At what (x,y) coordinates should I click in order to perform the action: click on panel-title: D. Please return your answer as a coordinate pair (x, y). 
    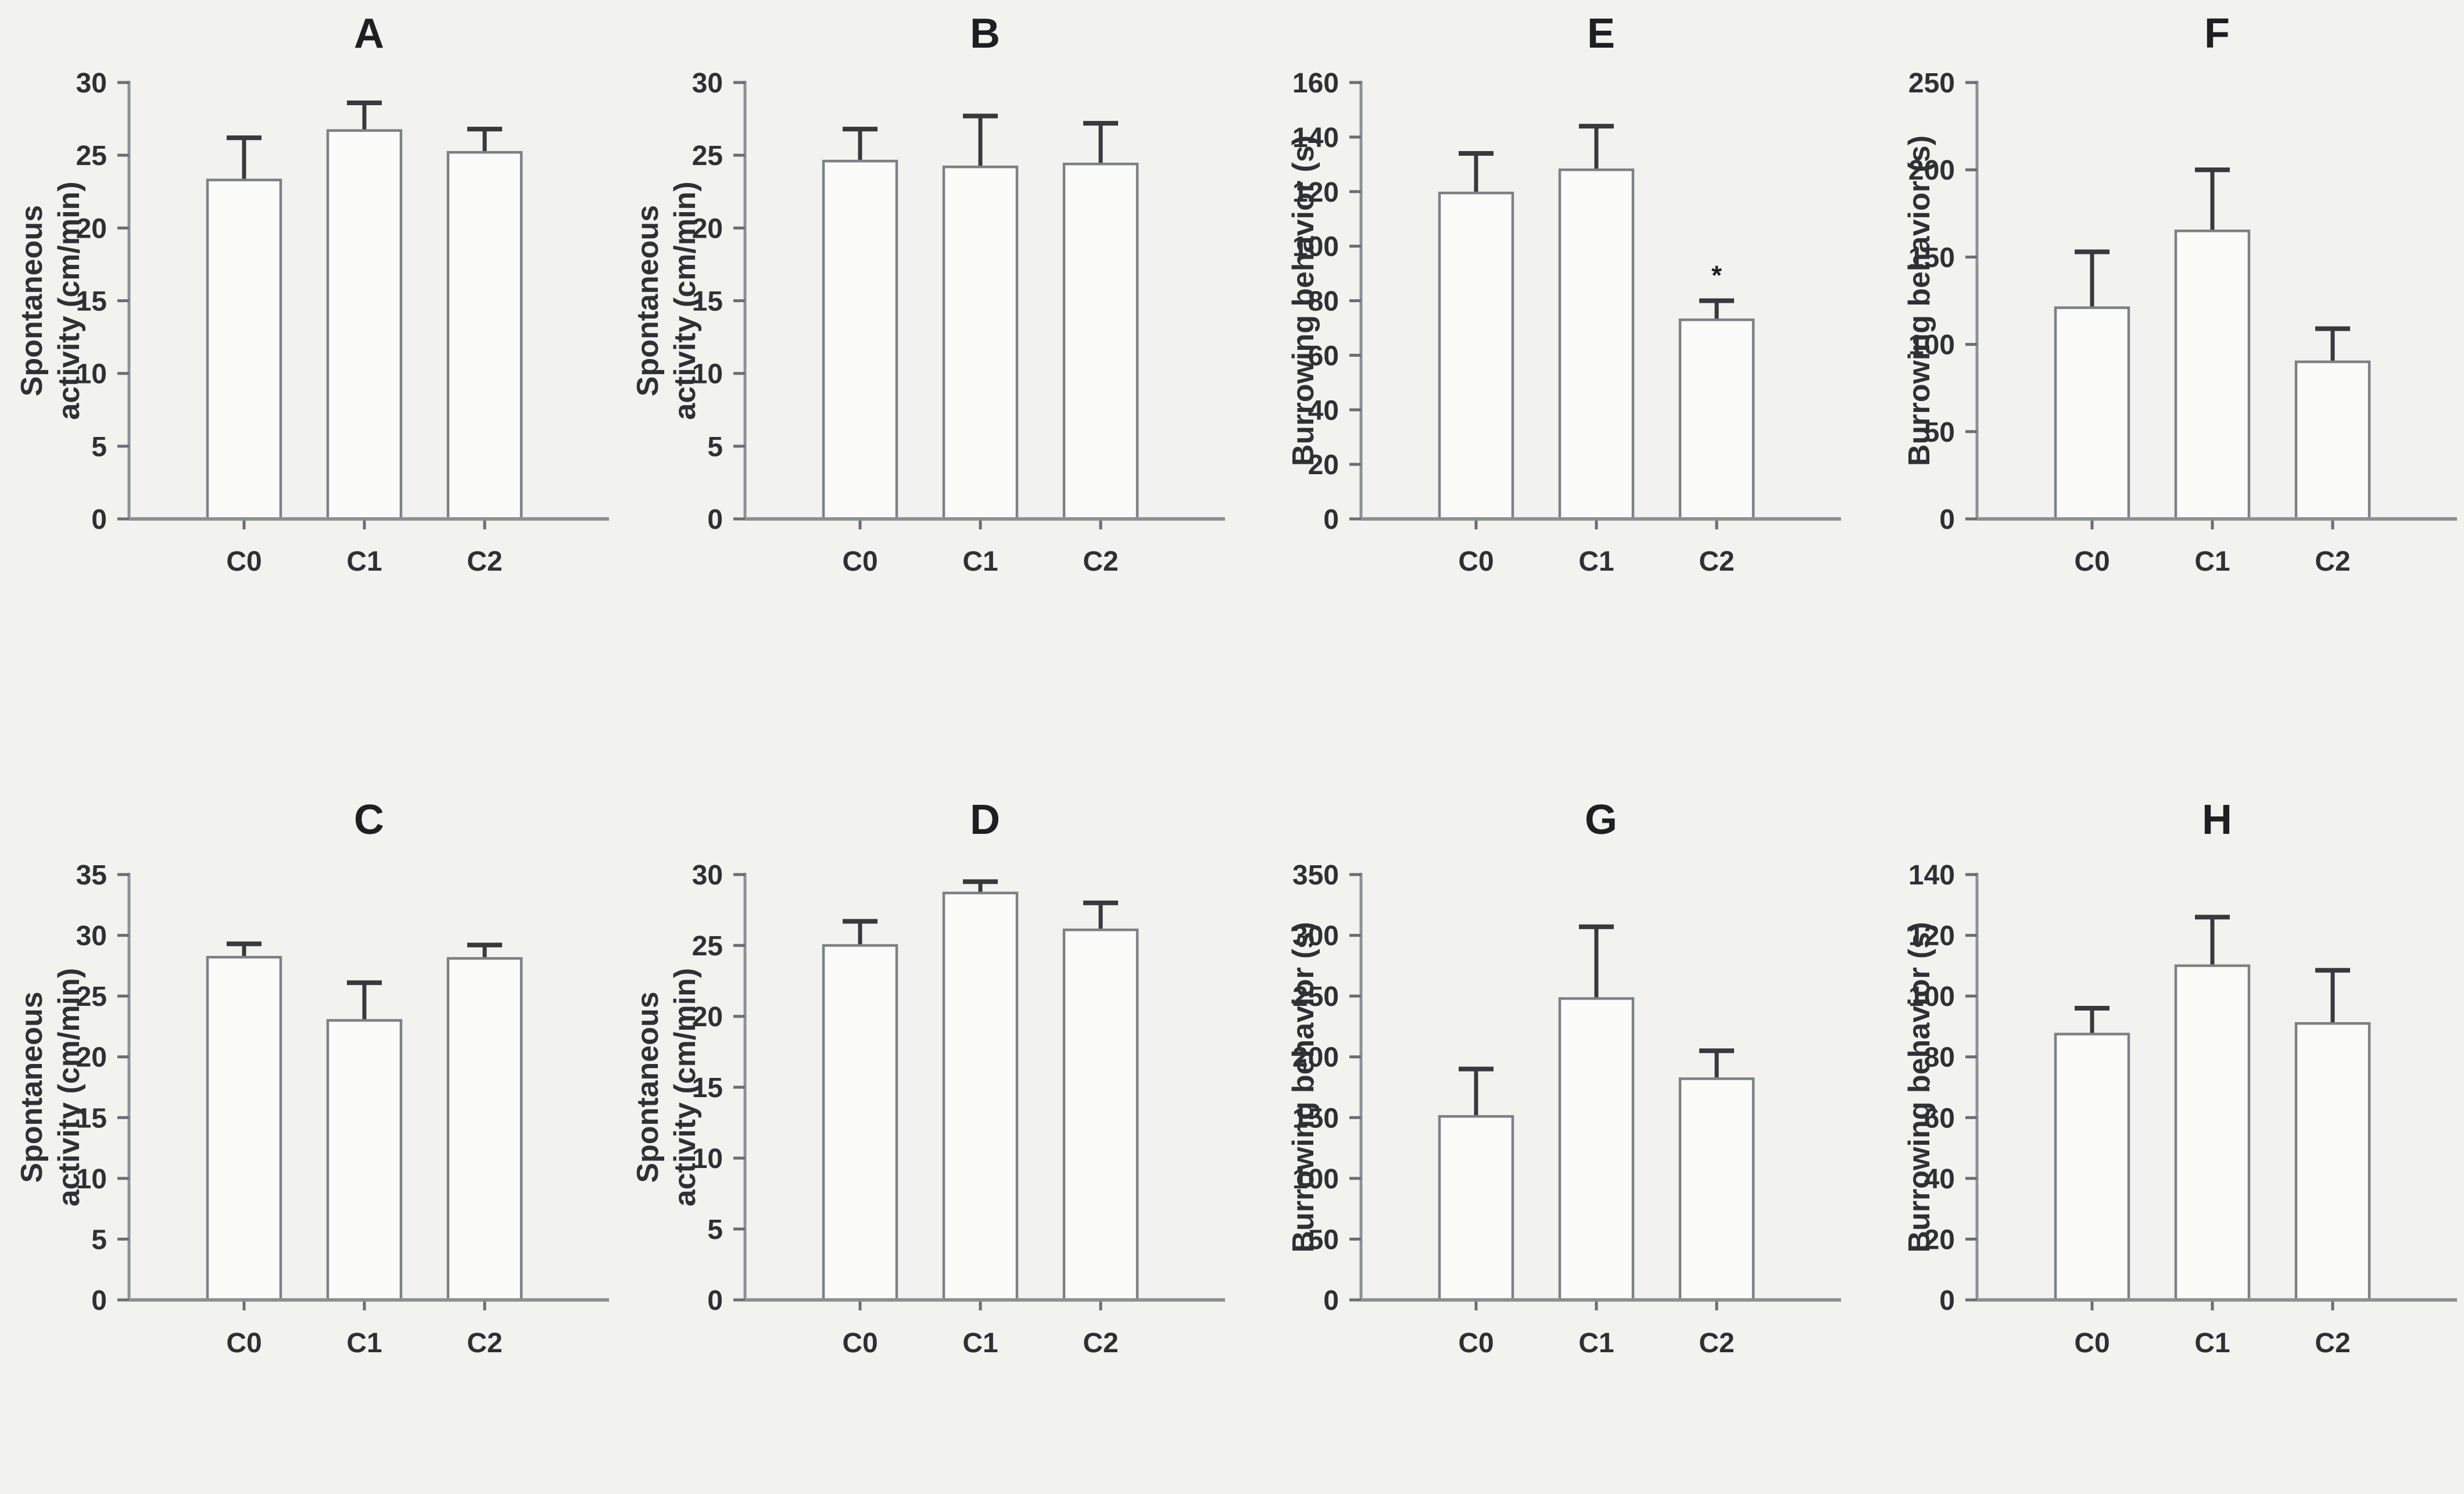
    Looking at the image, I should click on (985, 820).